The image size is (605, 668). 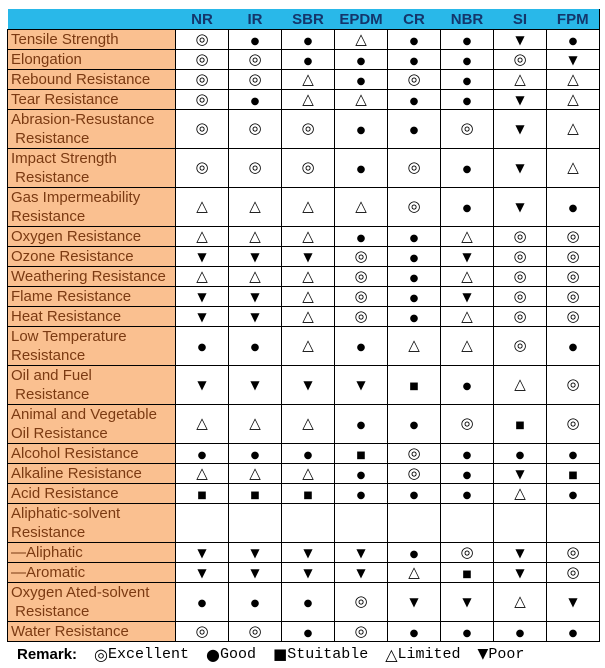 What do you see at coordinates (91, 207) in the screenshot?
I see `row-label: Gas Impermeability Resistance` at bounding box center [91, 207].